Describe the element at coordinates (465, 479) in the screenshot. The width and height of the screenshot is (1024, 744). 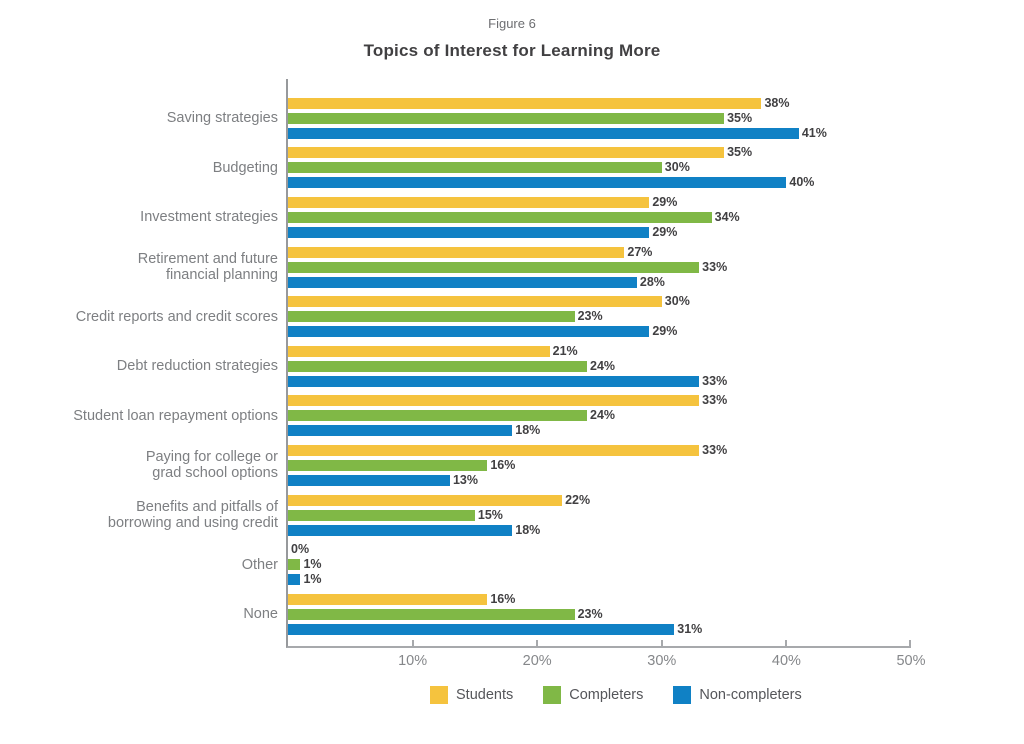
I see `bar-value-label: 13%` at that location.